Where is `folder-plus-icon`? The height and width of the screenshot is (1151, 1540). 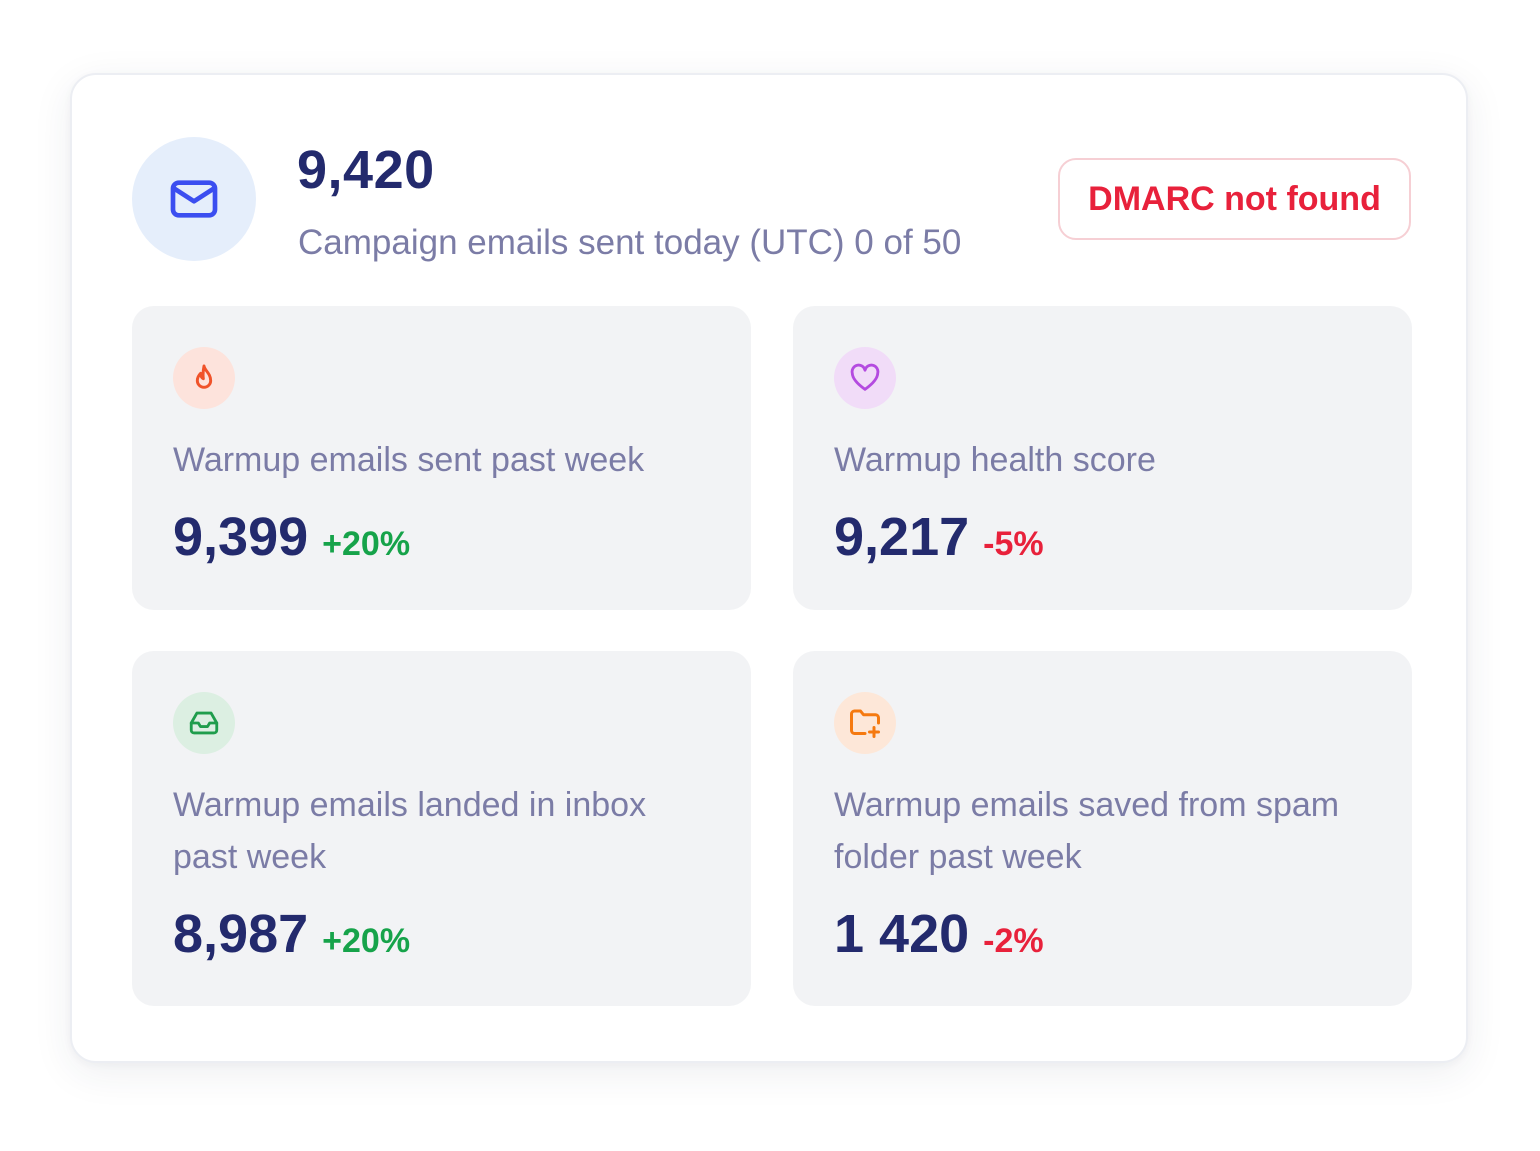
folder-plus-icon is located at coordinates (865, 723).